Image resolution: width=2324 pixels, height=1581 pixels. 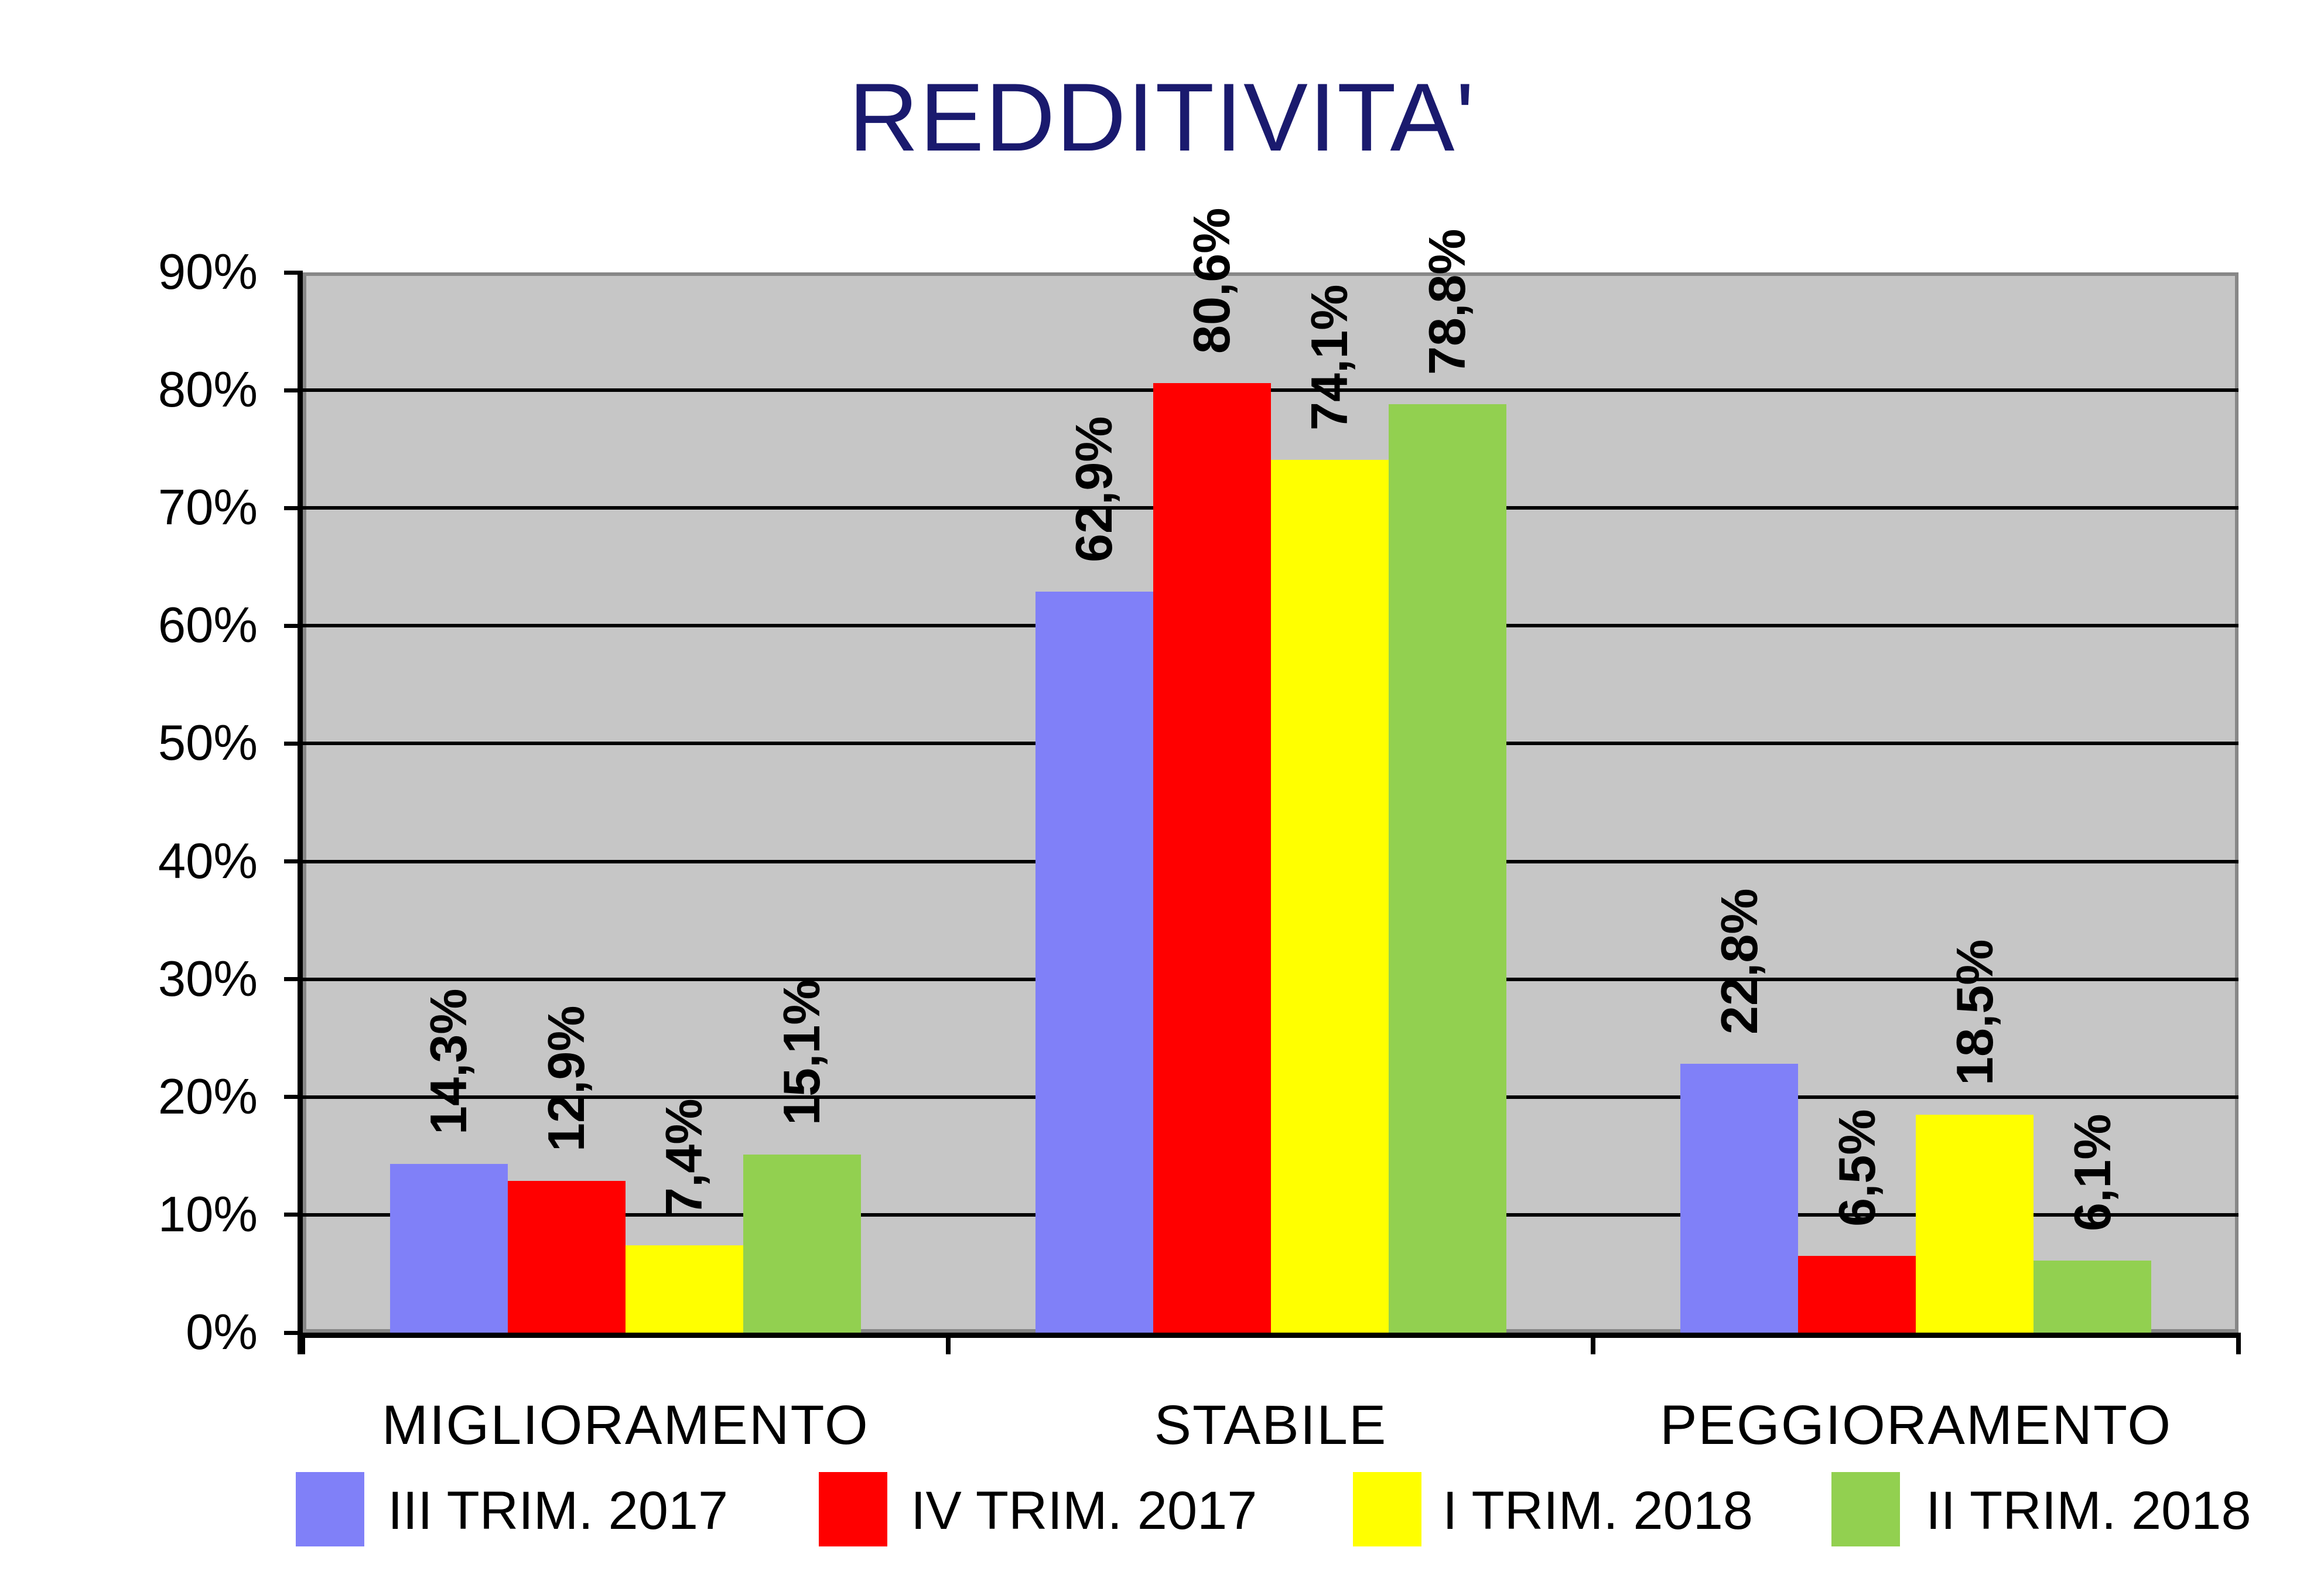 I want to click on y-axis-label: 80%, so click(x=208, y=390).